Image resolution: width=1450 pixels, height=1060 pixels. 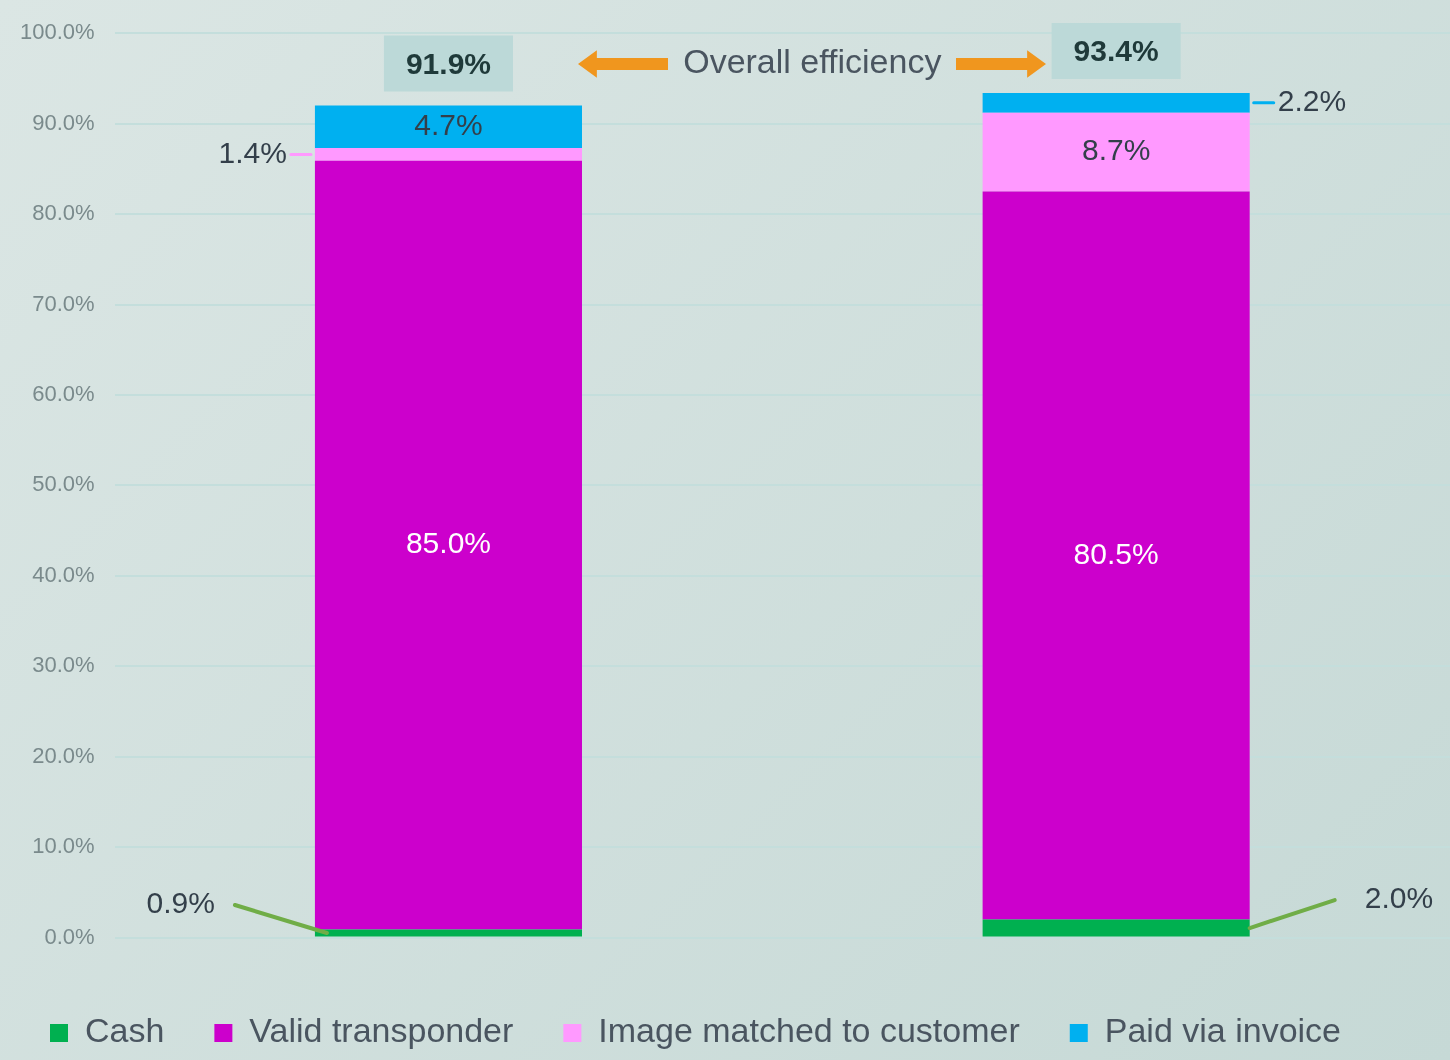 What do you see at coordinates (812, 60) in the screenshot?
I see `annotation: Overall efficiency` at bounding box center [812, 60].